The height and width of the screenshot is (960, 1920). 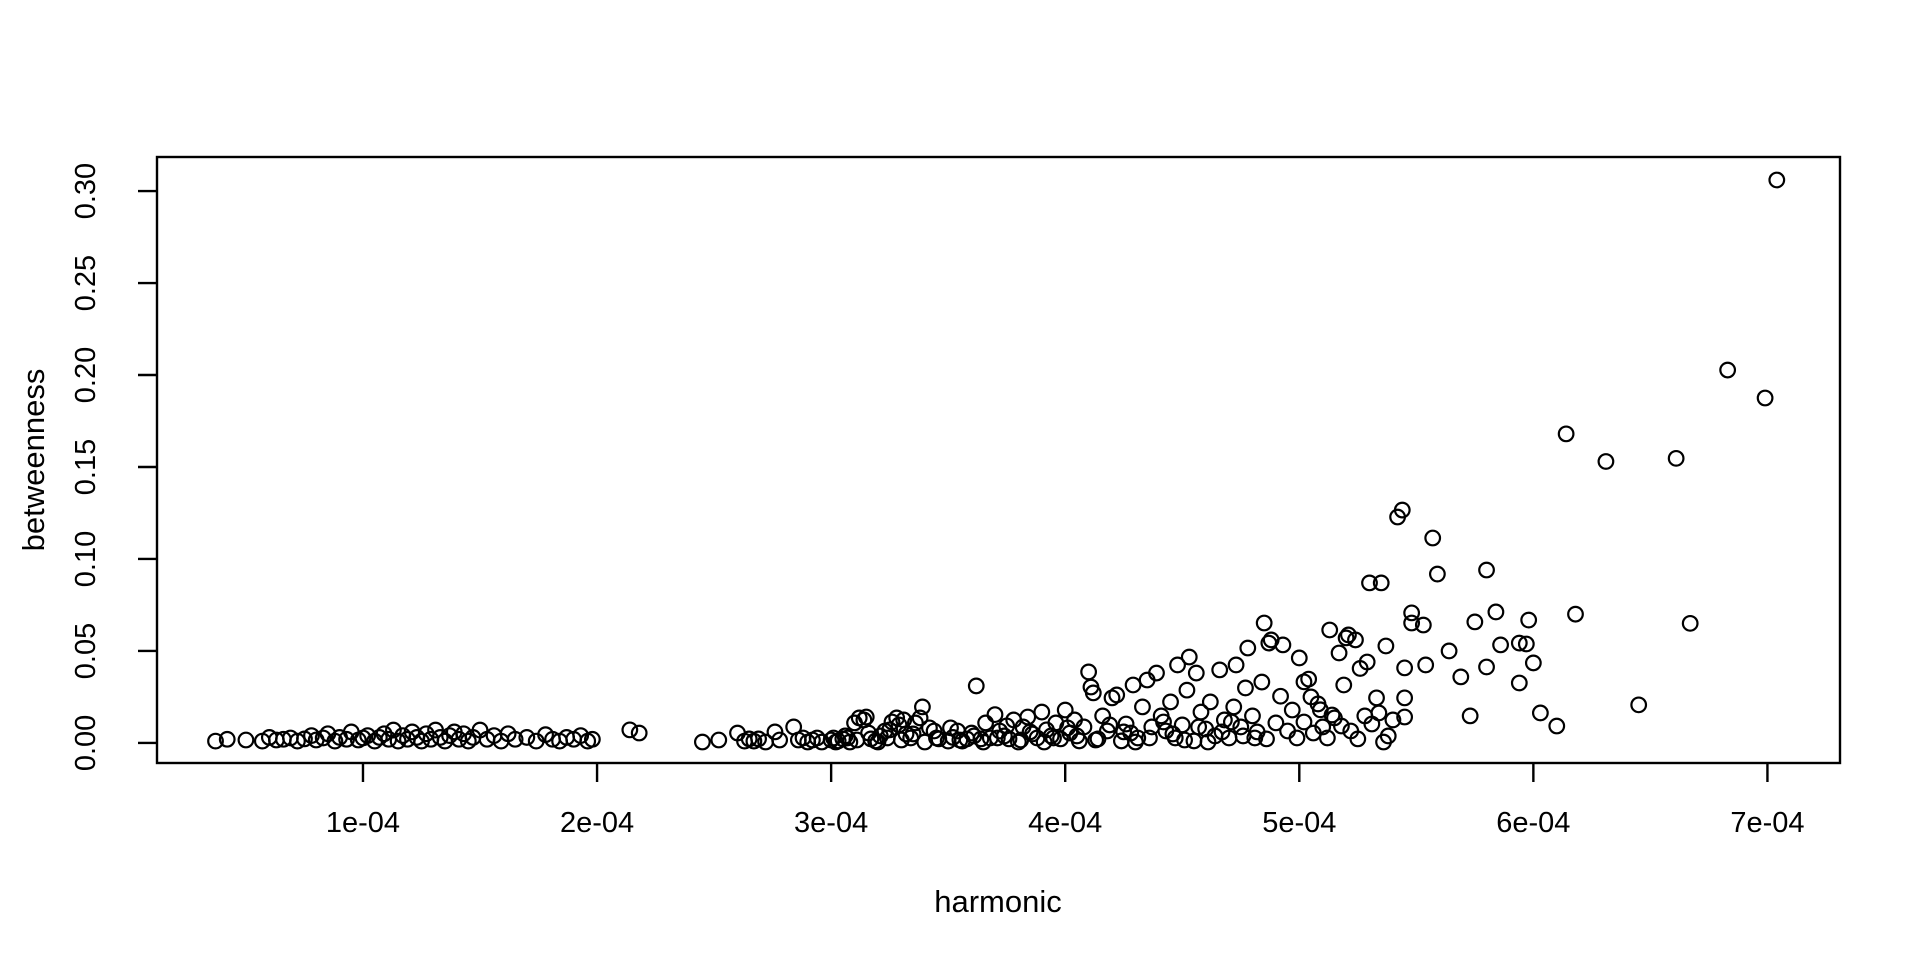 What do you see at coordinates (147, 467) in the screenshot?
I see `y-axis-ticks` at bounding box center [147, 467].